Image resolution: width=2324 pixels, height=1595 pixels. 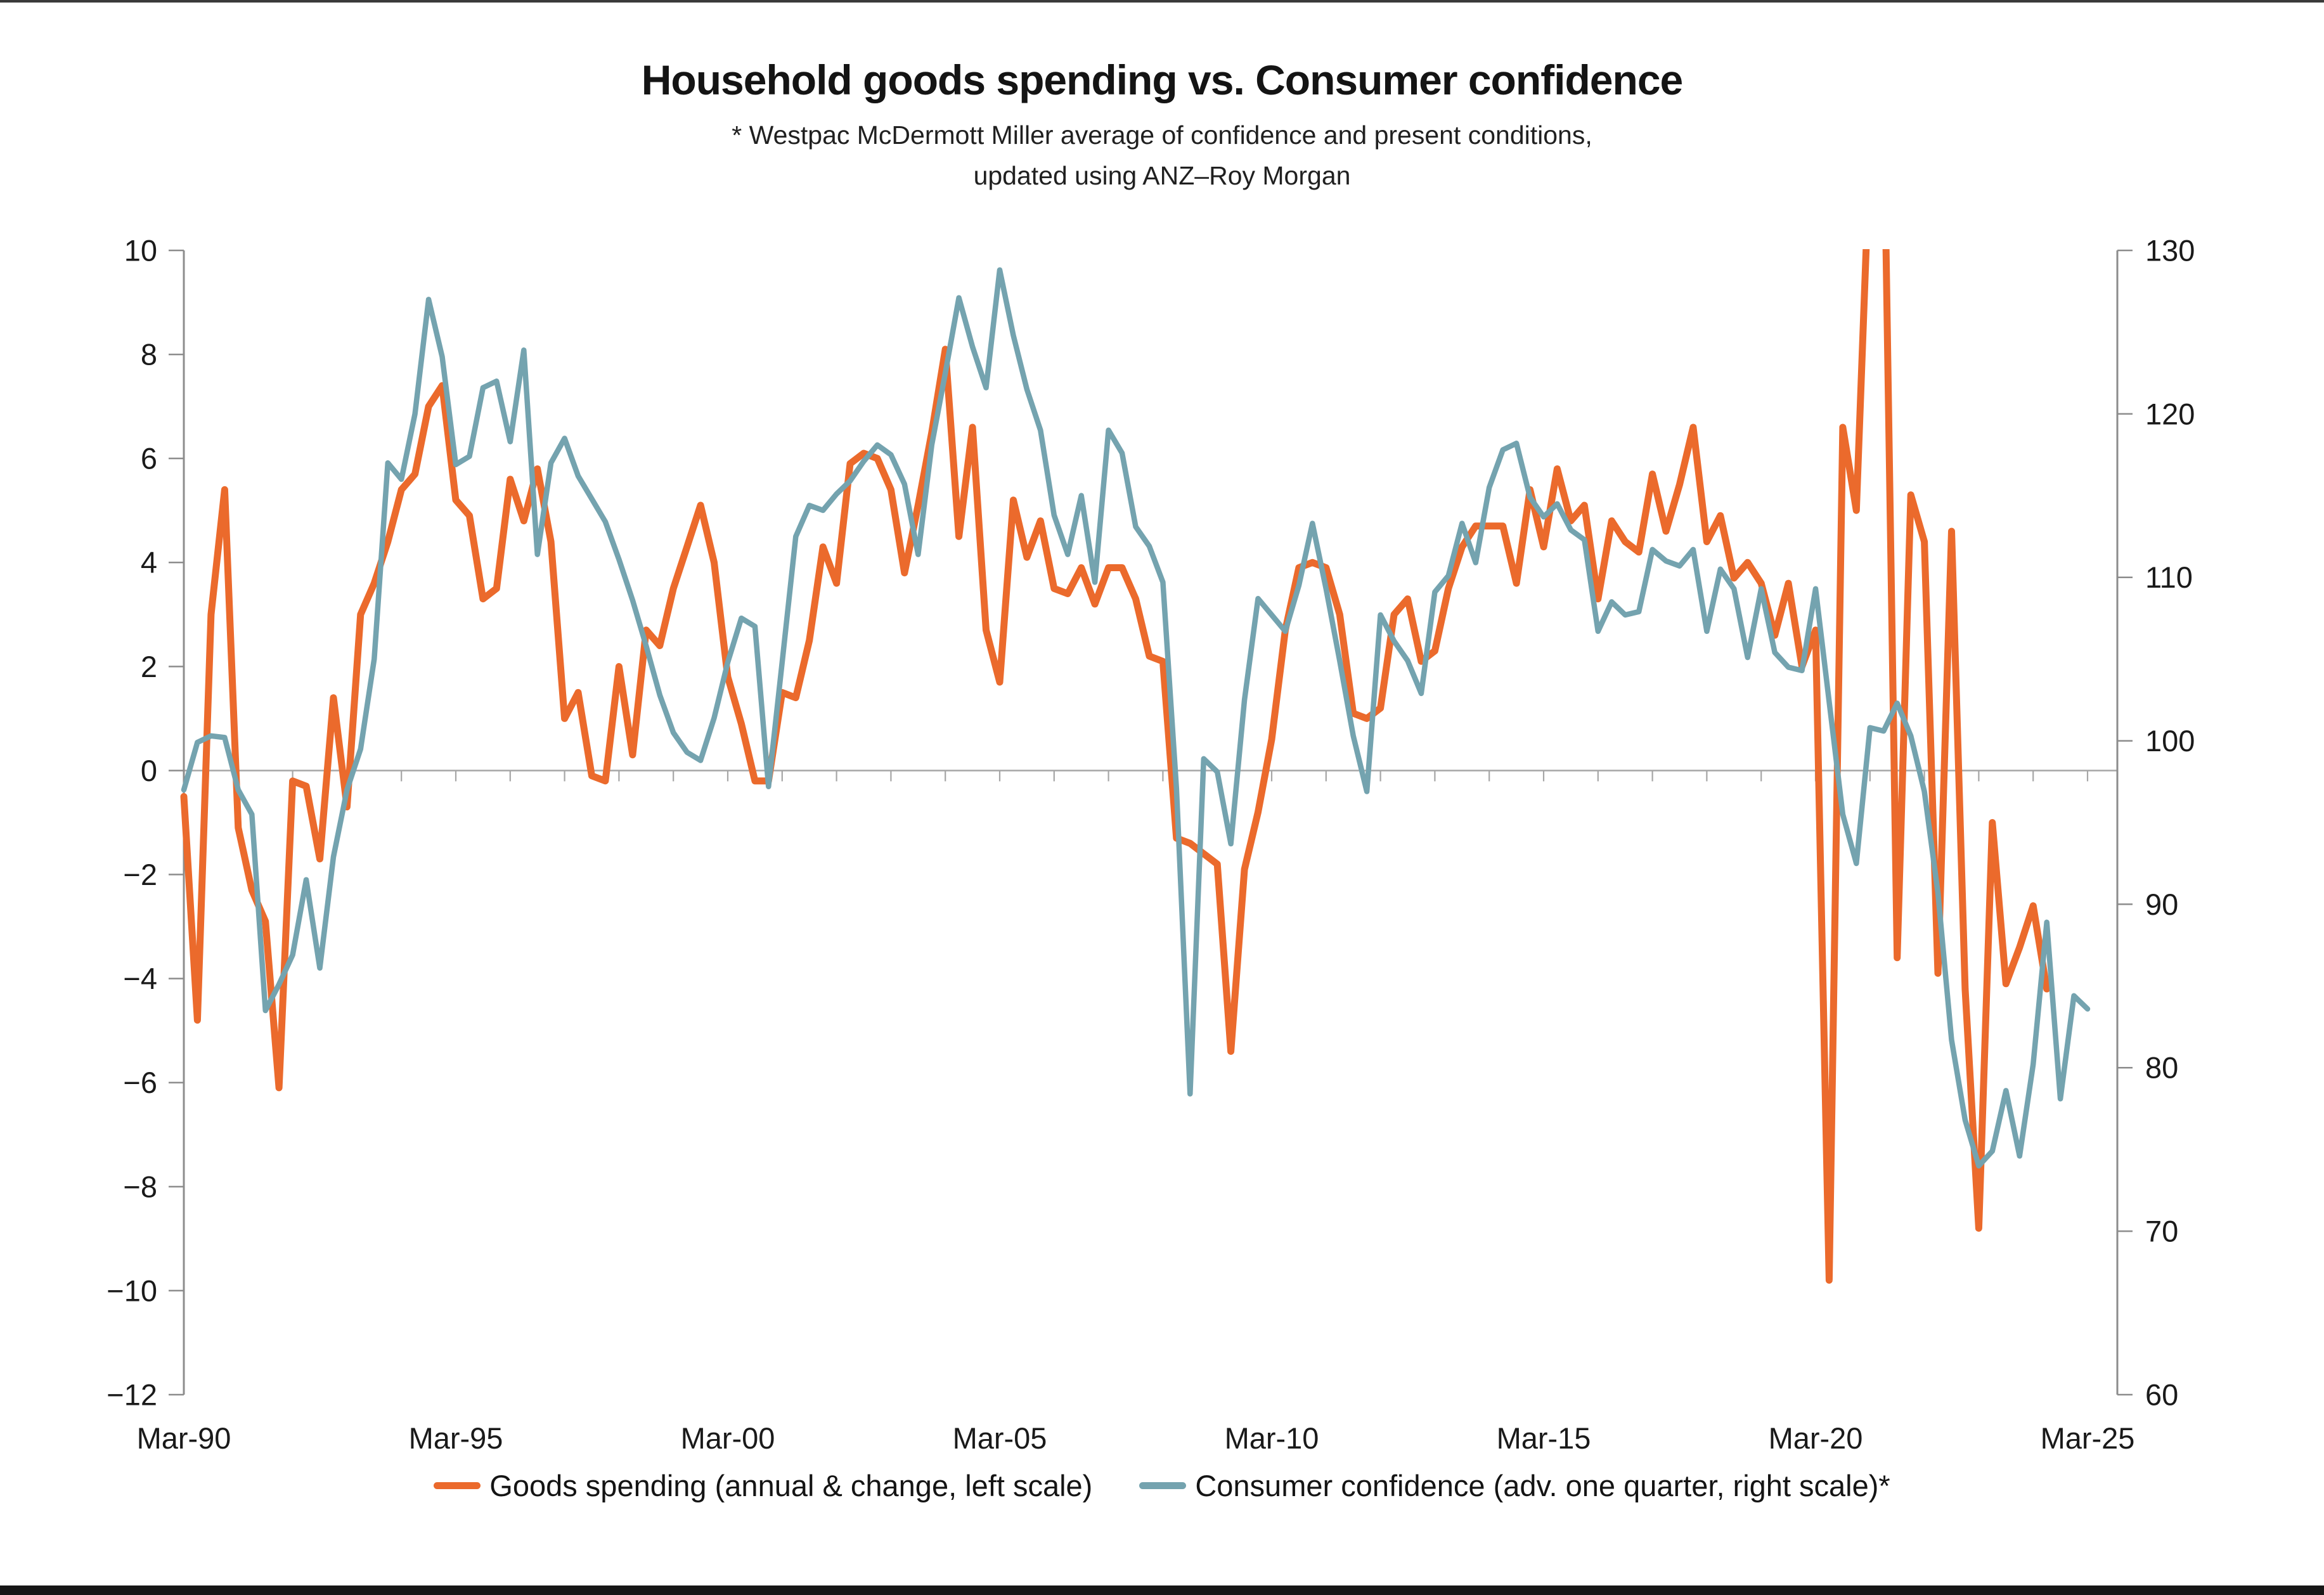 I want to click on svg-text: 60, so click(x=2161, y=1394).